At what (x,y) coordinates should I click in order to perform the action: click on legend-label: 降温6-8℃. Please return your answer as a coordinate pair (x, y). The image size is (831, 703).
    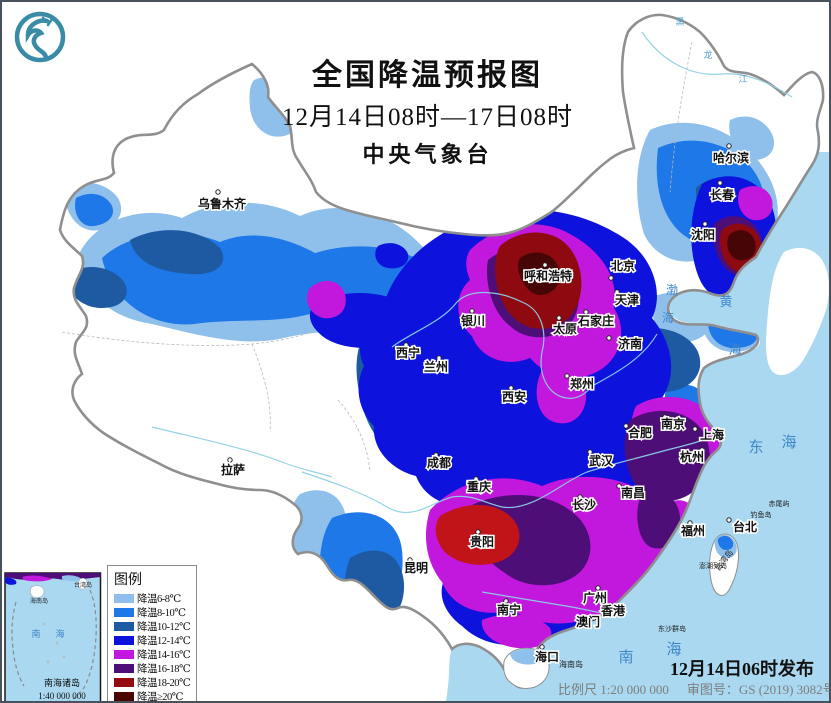
    Looking at the image, I should click on (159, 599).